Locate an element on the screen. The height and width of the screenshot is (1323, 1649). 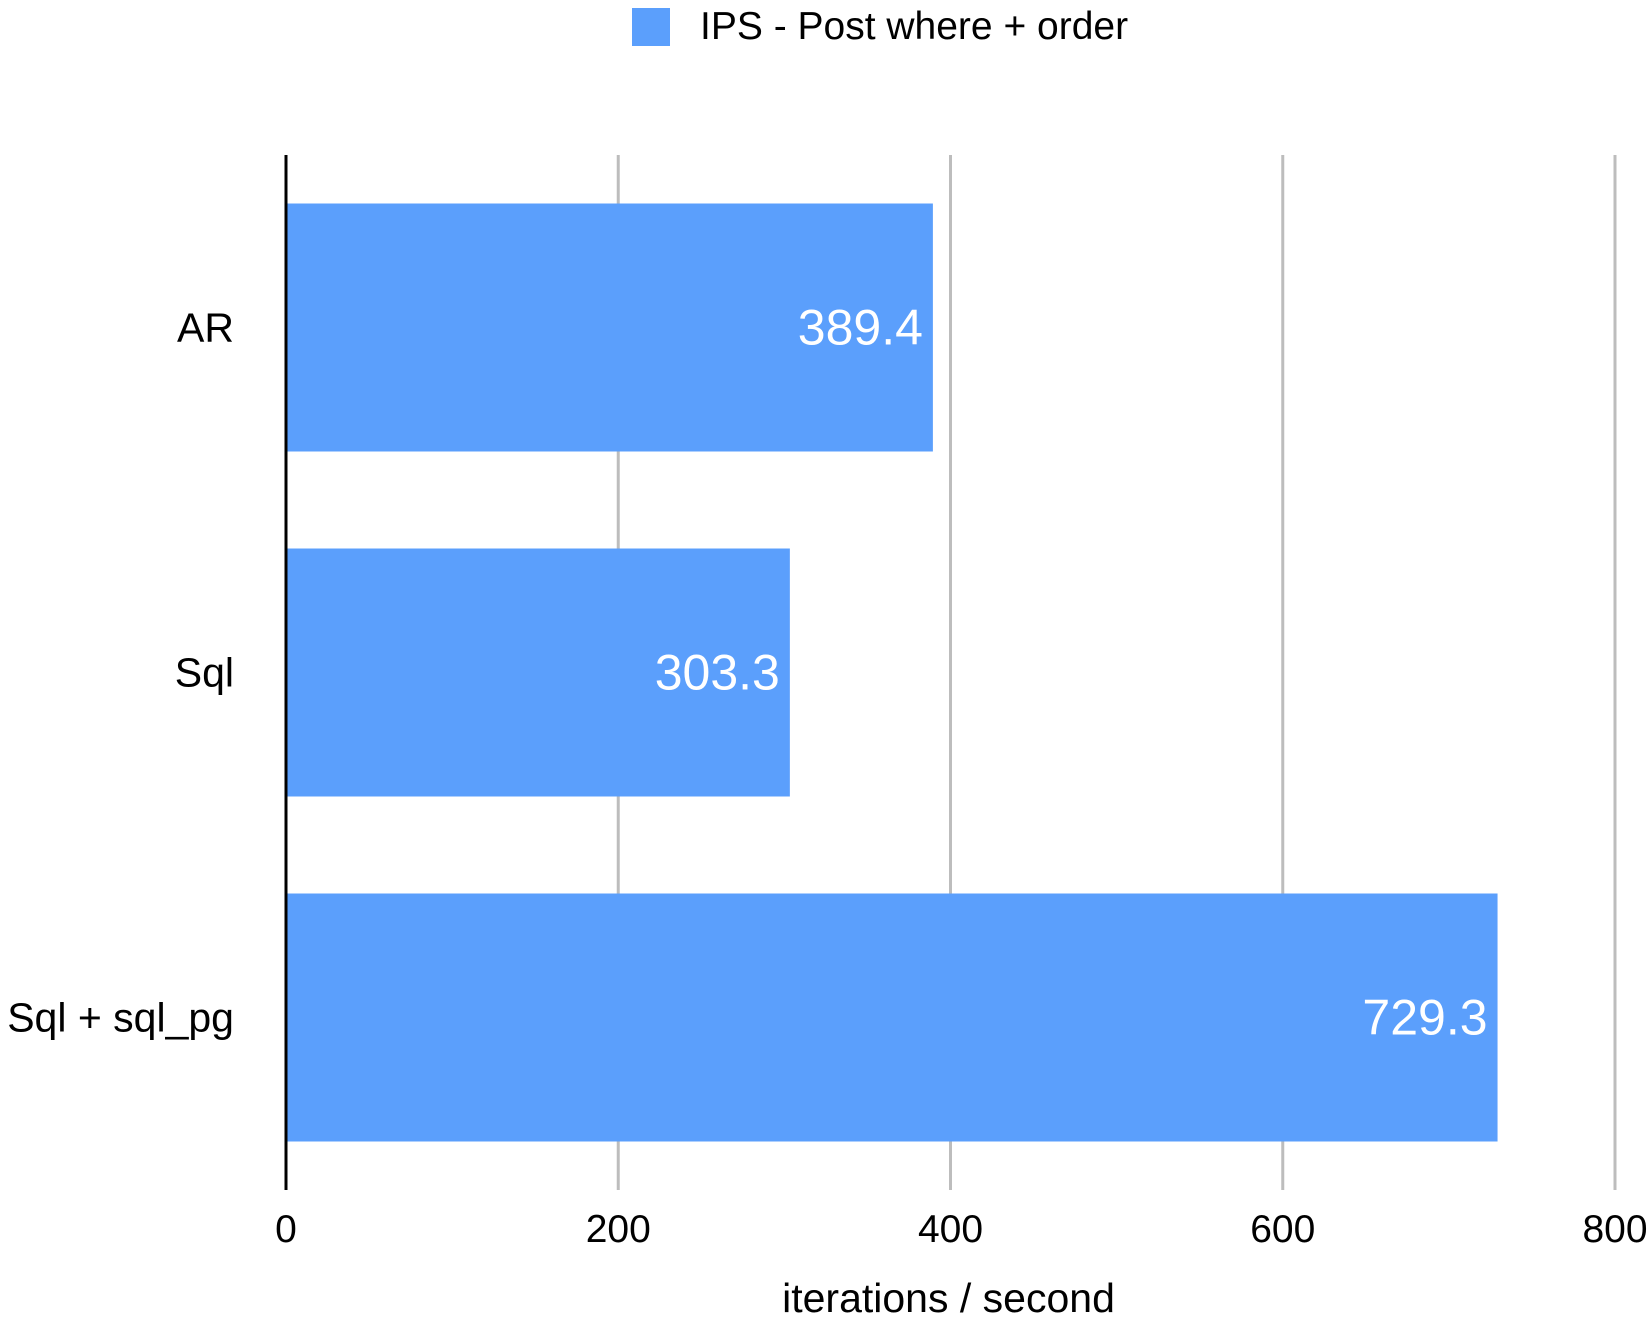
category-label: AR is located at coordinates (205, 328).